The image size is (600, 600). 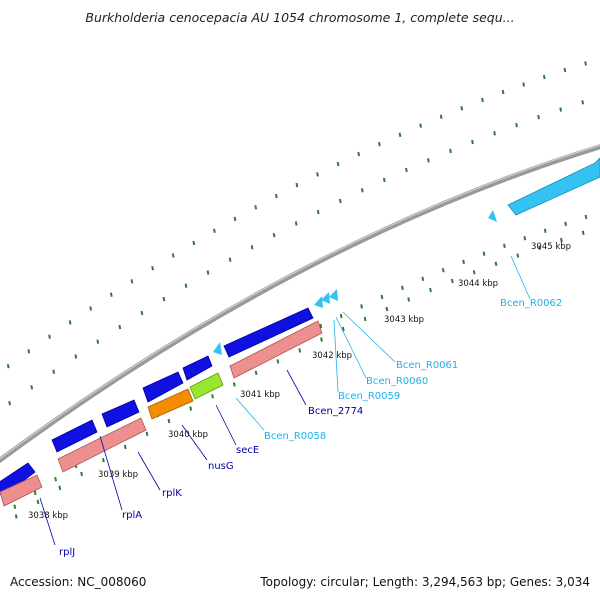 What do you see at coordinates (318, 302) in the screenshot?
I see `trna-Bcen_R0059` at bounding box center [318, 302].